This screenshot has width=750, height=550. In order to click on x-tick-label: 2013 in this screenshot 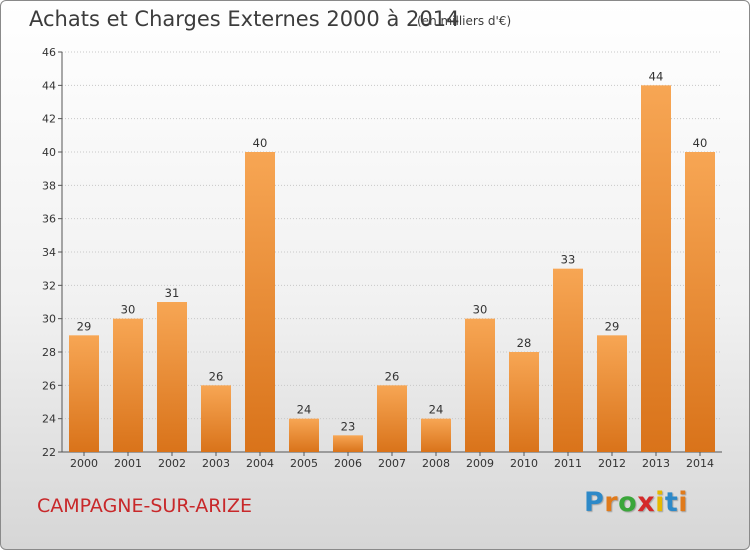, I will do `click(656, 463)`.